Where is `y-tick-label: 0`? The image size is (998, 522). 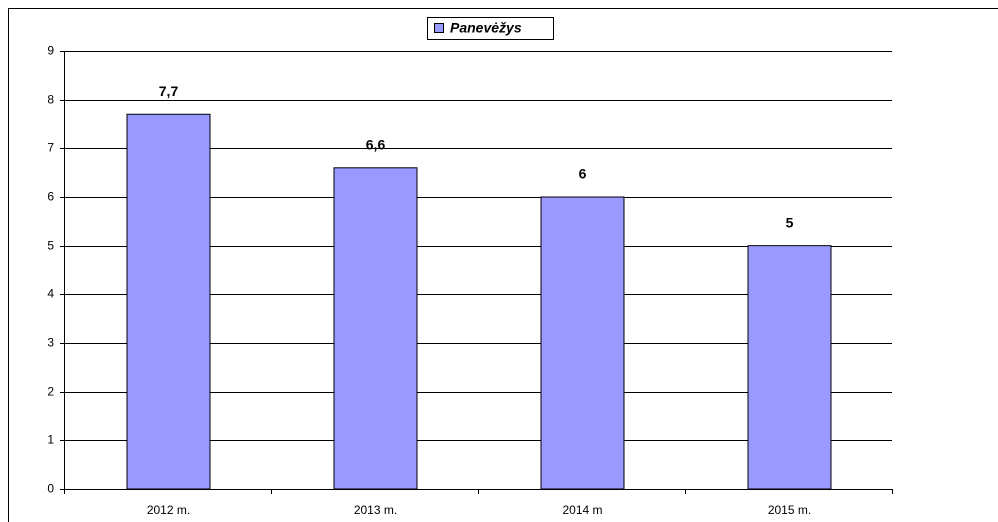 y-tick-label: 0 is located at coordinates (50, 489).